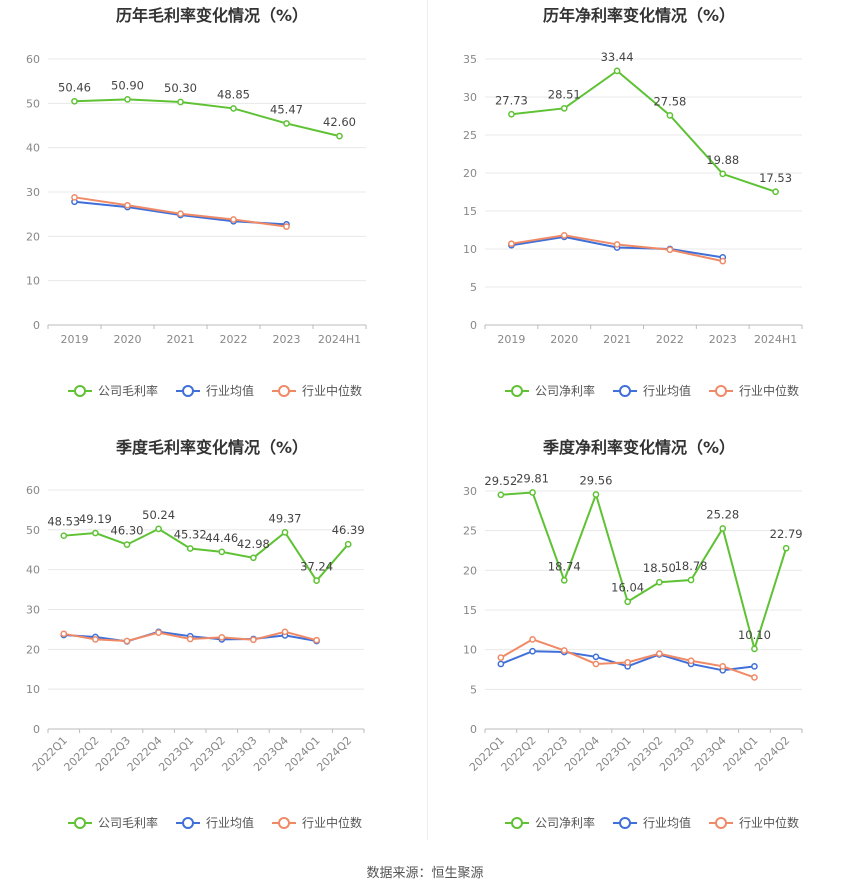 The image size is (850, 891). I want to click on y-tick-label: 5, so click(473, 287).